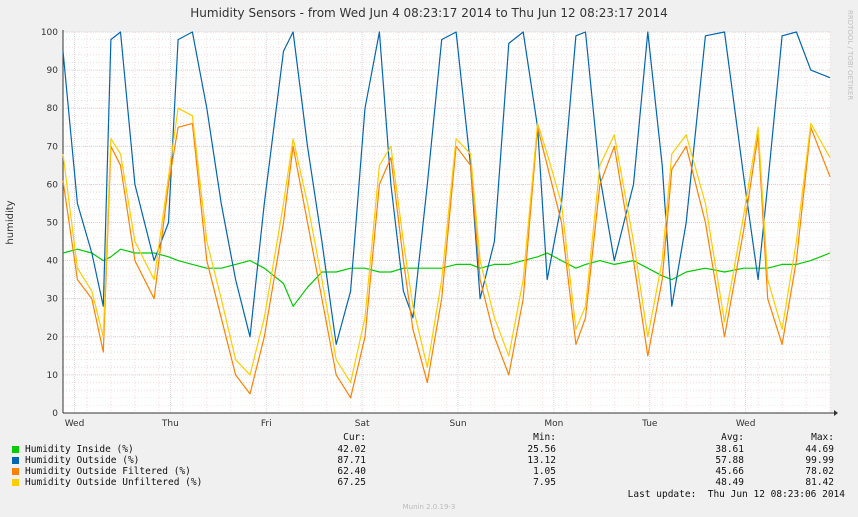 The image size is (858, 517). What do you see at coordinates (10, 222) in the screenshot?
I see `y-axis-label: humidity` at bounding box center [10, 222].